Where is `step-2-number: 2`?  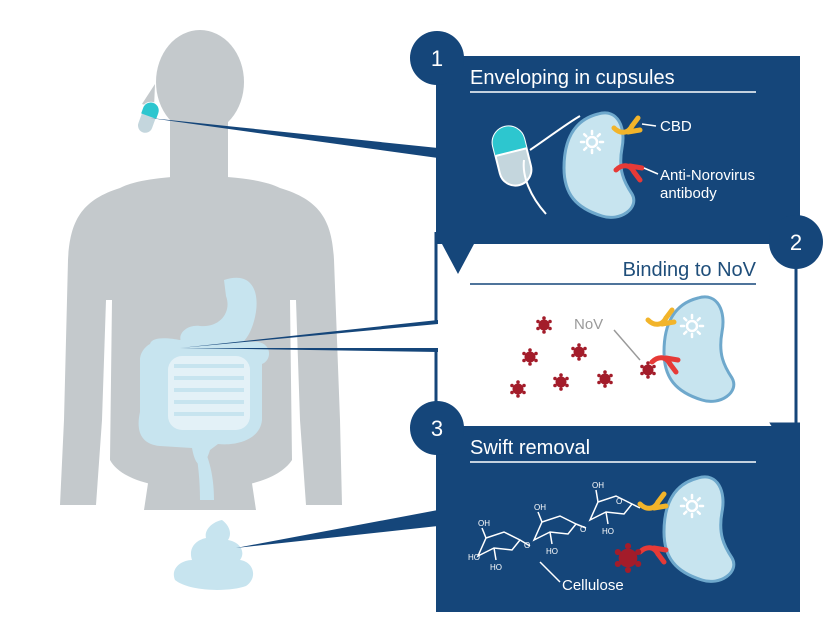
step-2-number: 2 is located at coordinates (796, 242).